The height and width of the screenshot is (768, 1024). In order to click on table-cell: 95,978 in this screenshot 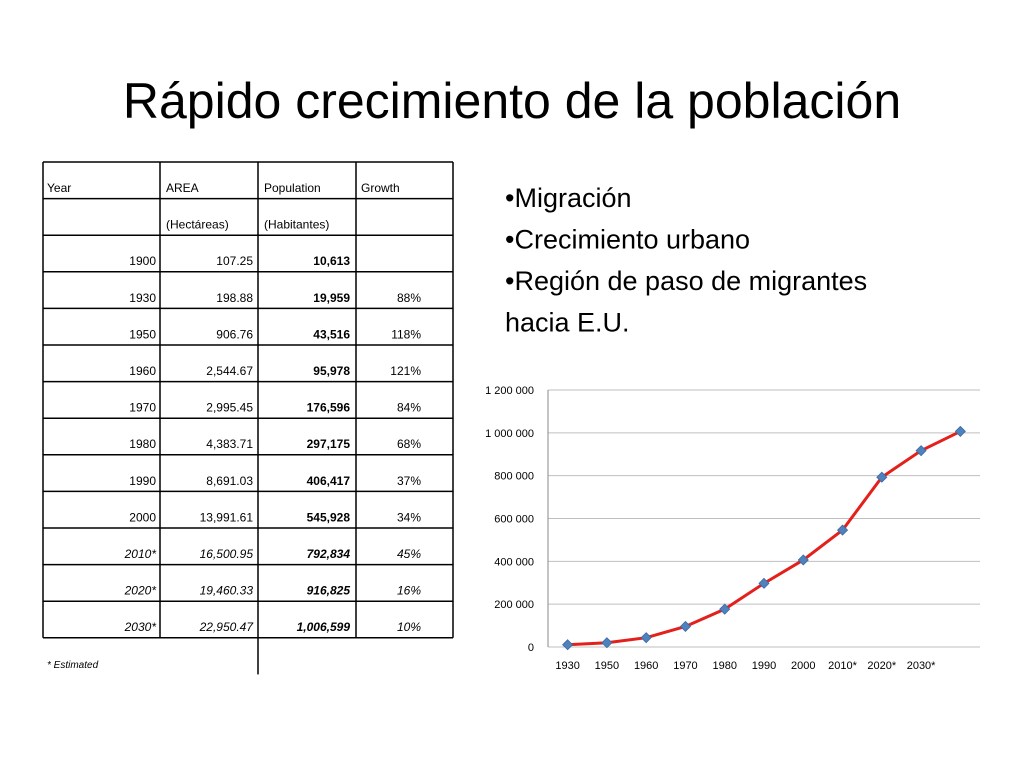, I will do `click(331, 371)`.